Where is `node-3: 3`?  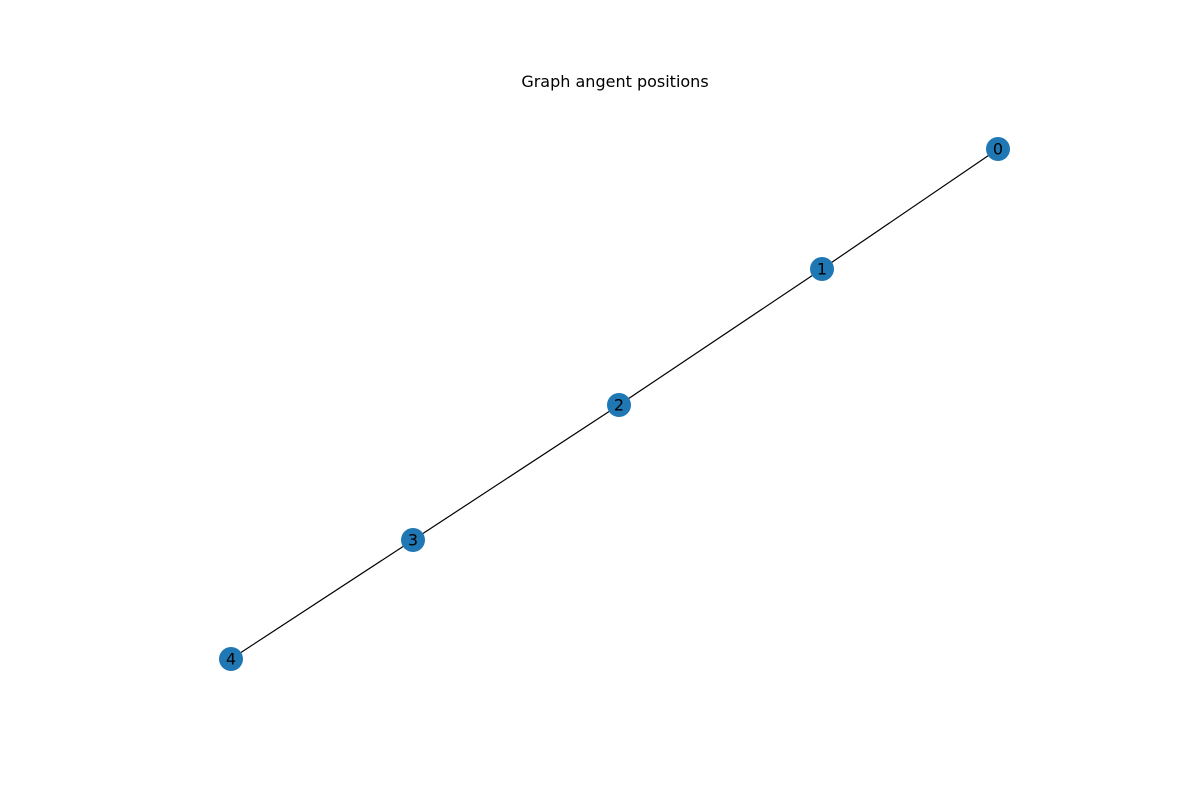 node-3: 3 is located at coordinates (413, 540).